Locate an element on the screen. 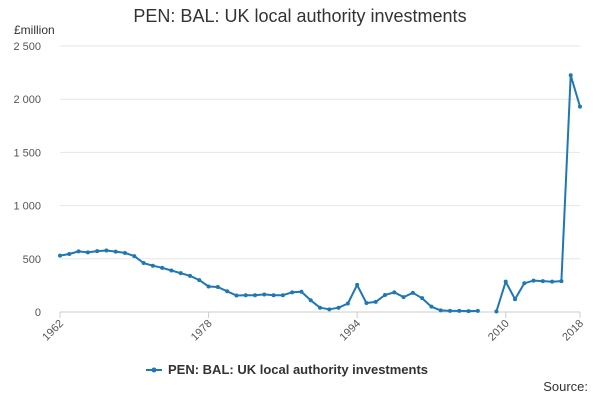 The image size is (600, 400). y-tick-label: 1 000 is located at coordinates (27, 207).